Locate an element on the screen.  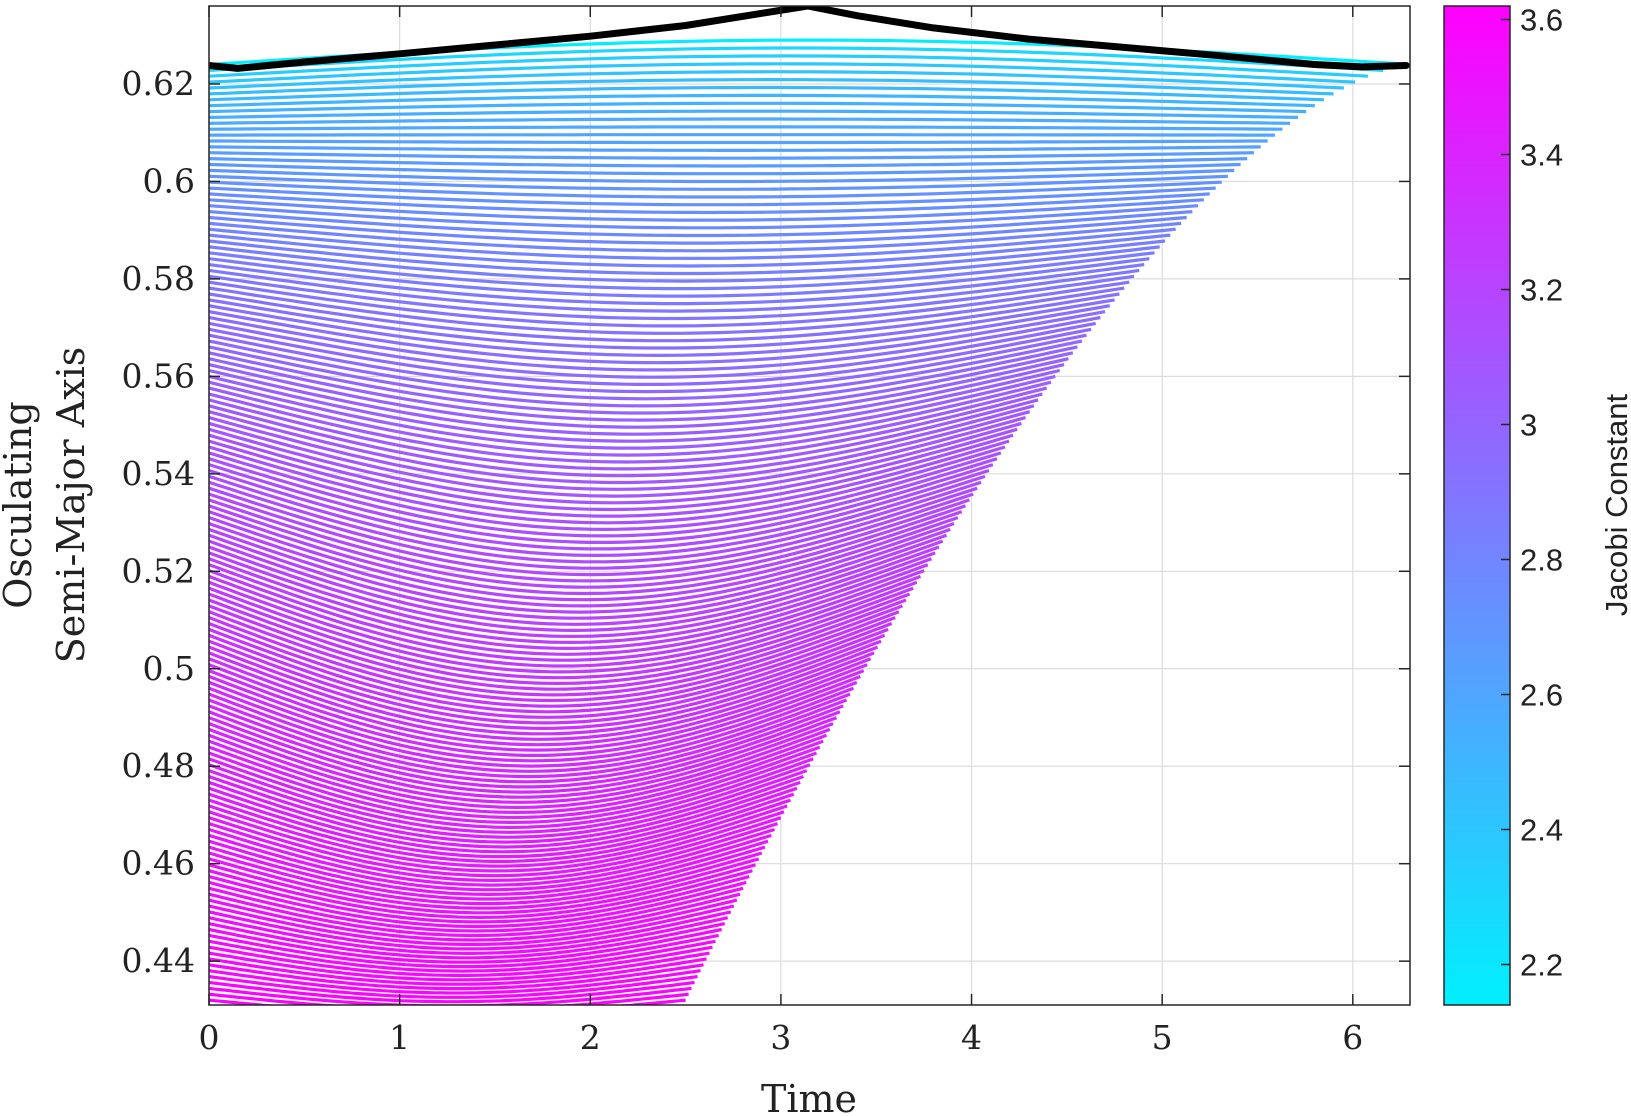
colorbar-tick-label: 2.4 is located at coordinates (1541, 830).